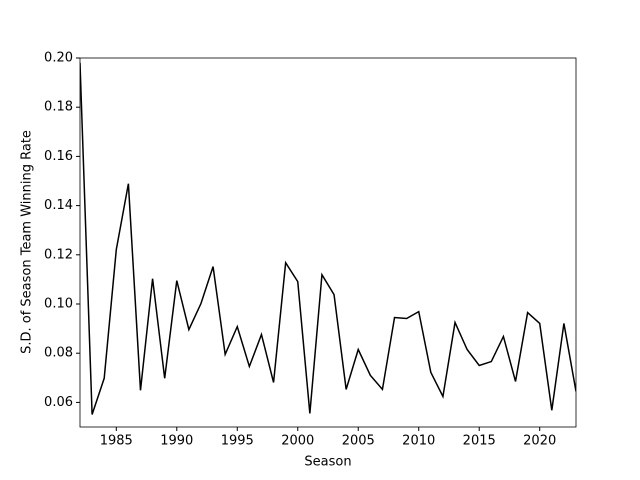 Image resolution: width=640 pixels, height=480 pixels. What do you see at coordinates (58, 254) in the screenshot?
I see `y-tick-label: 0.12` at bounding box center [58, 254].